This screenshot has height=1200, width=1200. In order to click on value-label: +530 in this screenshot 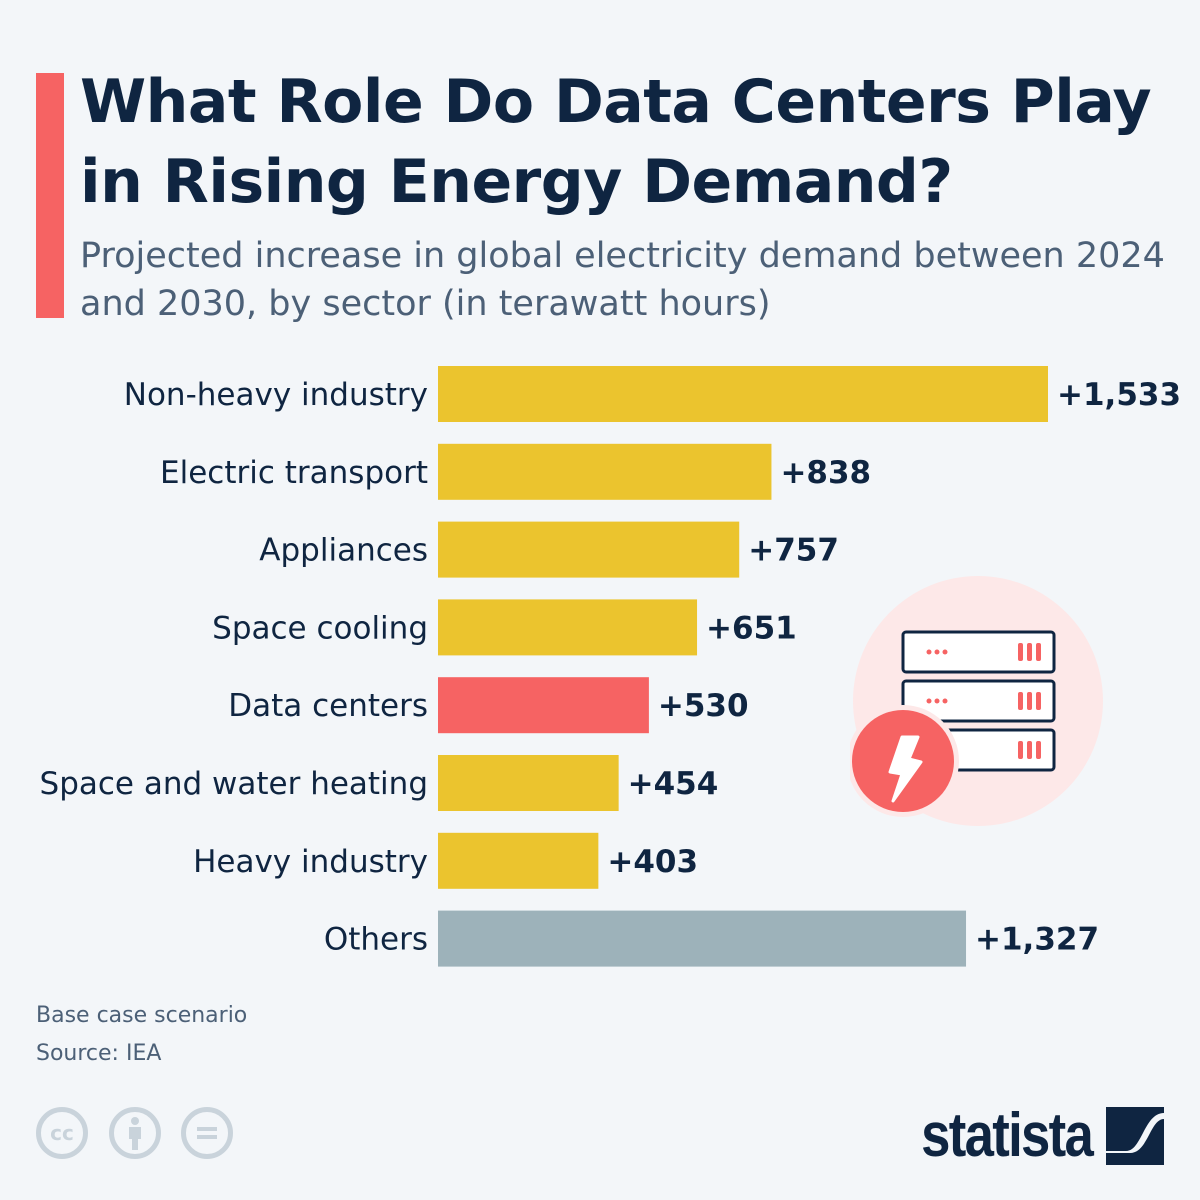, I will do `click(703, 706)`.